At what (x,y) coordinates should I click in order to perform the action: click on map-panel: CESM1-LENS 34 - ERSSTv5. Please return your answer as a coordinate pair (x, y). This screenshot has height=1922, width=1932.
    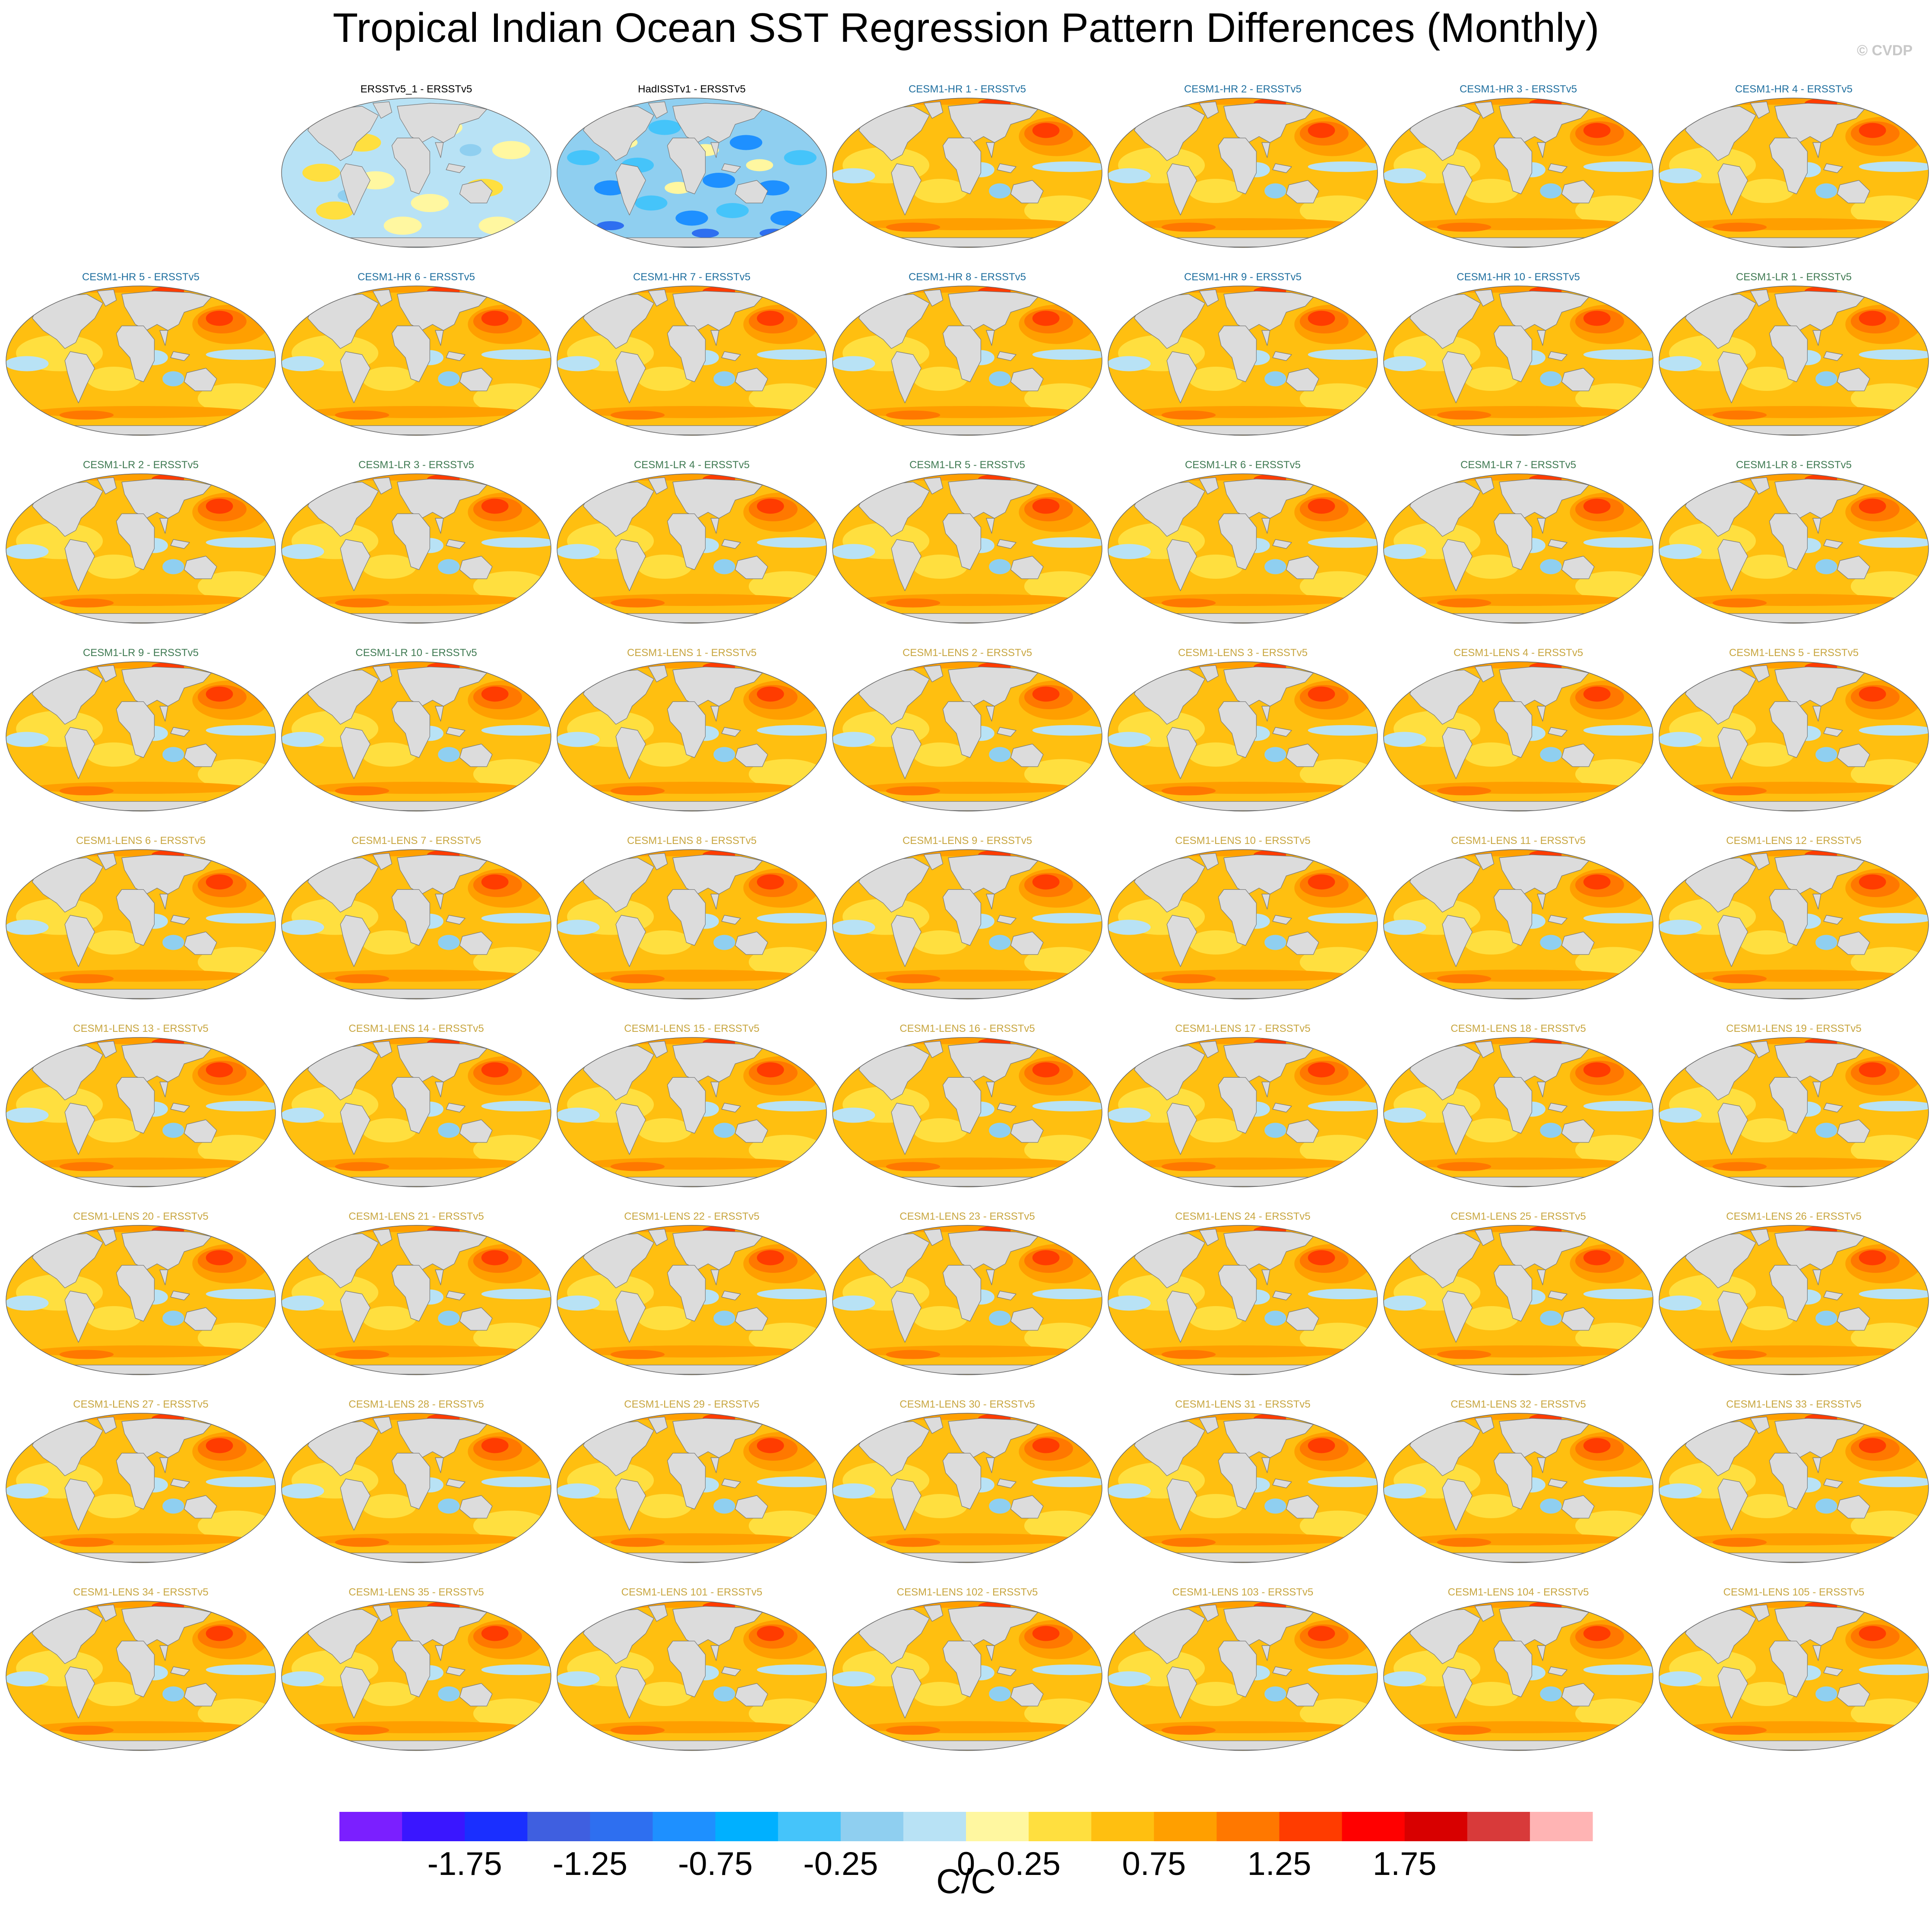
    Looking at the image, I should click on (141, 1669).